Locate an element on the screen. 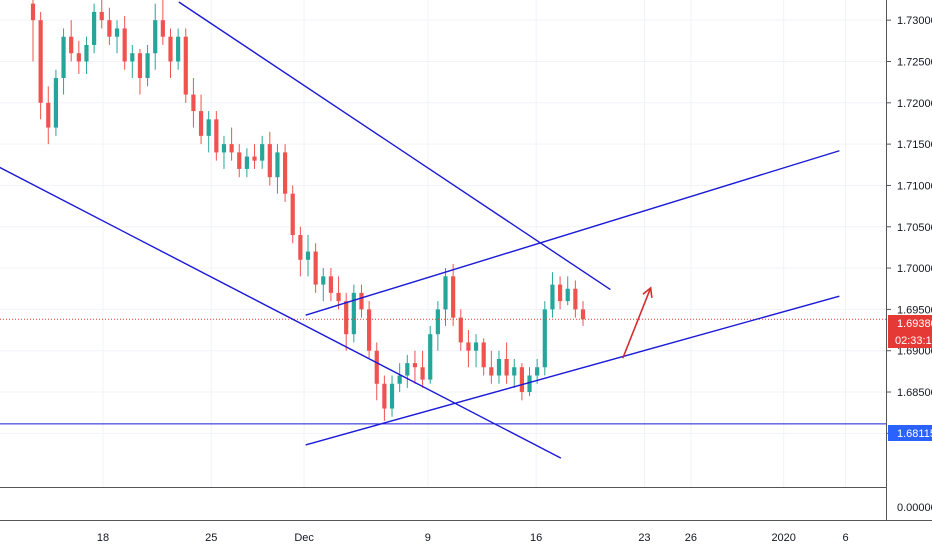  time-tick-label: 23 is located at coordinates (644, 538).